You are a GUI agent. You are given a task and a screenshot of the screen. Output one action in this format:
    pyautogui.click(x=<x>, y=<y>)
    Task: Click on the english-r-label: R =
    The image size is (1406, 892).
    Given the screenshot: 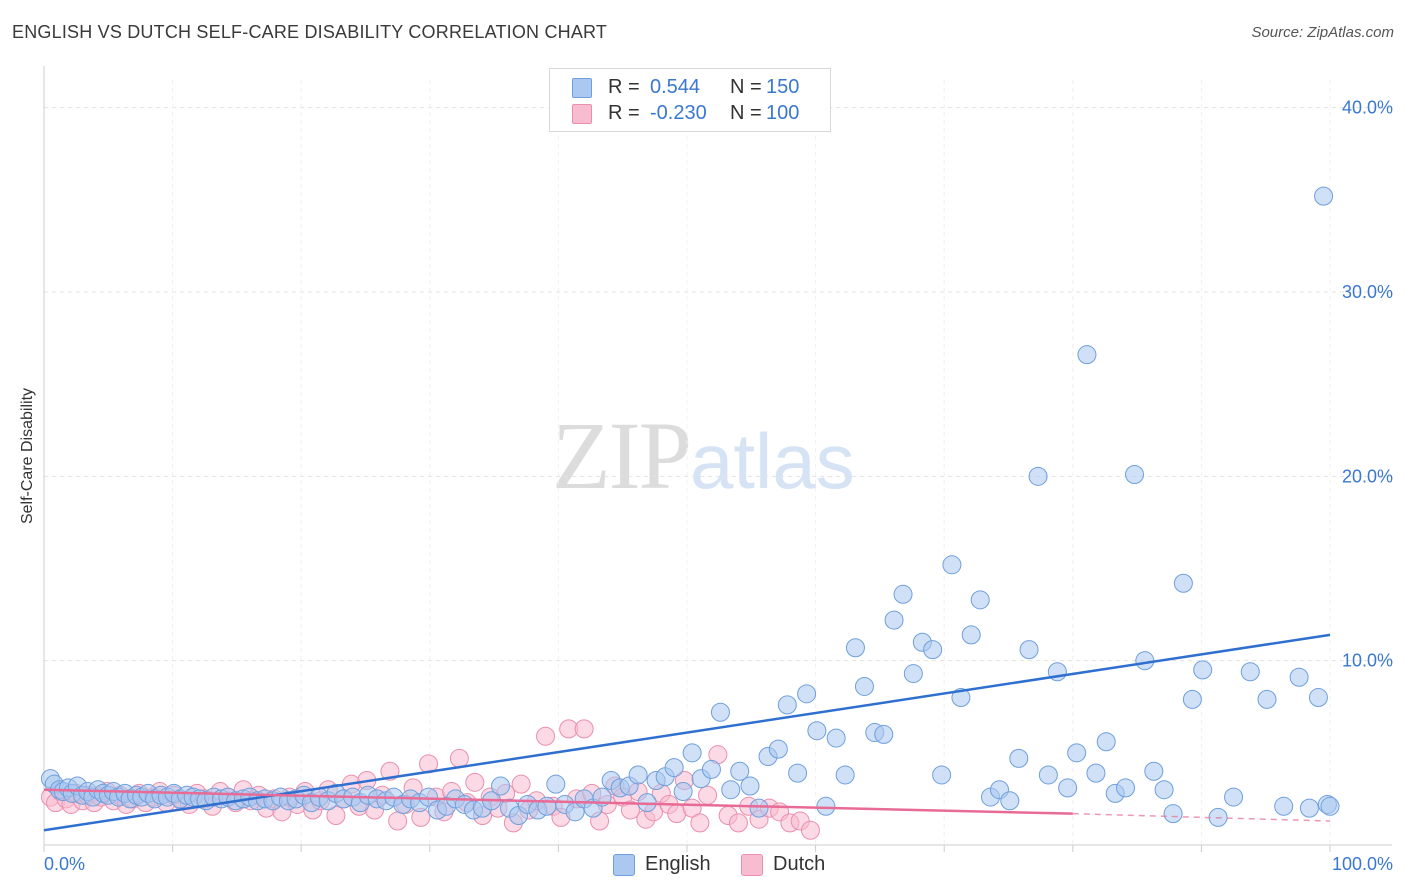 What is the action you would take?
    pyautogui.click(x=624, y=87)
    